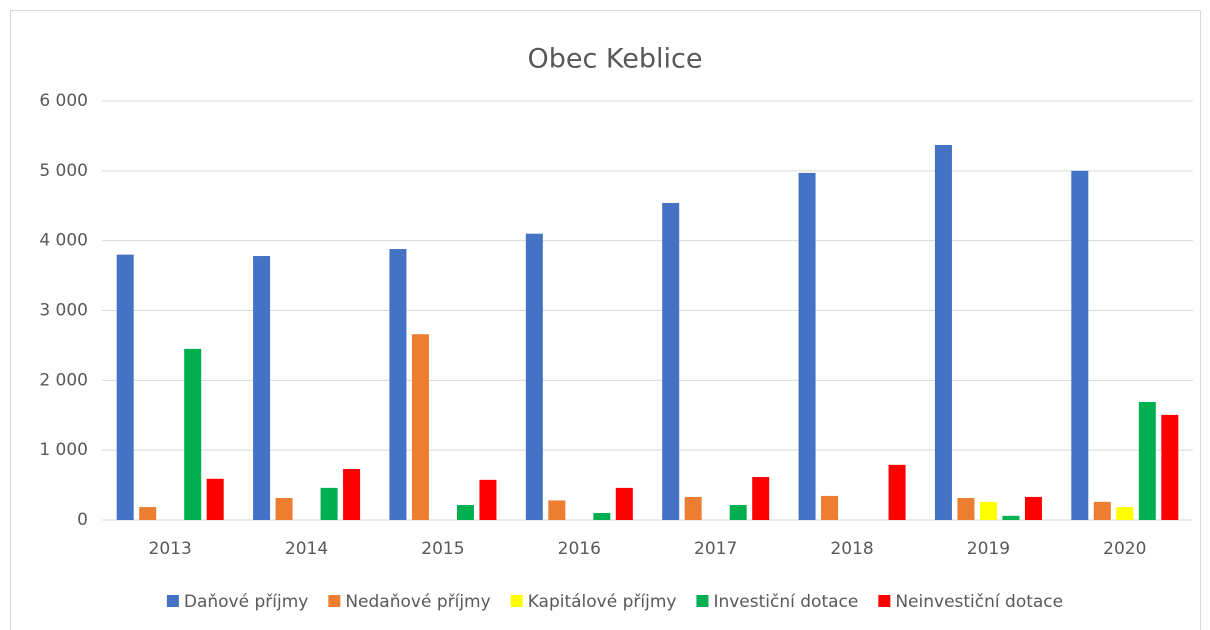 The height and width of the screenshot is (630, 1210). Describe the element at coordinates (979, 602) in the screenshot. I see `legend-label: Neinvestiční dotace` at that location.